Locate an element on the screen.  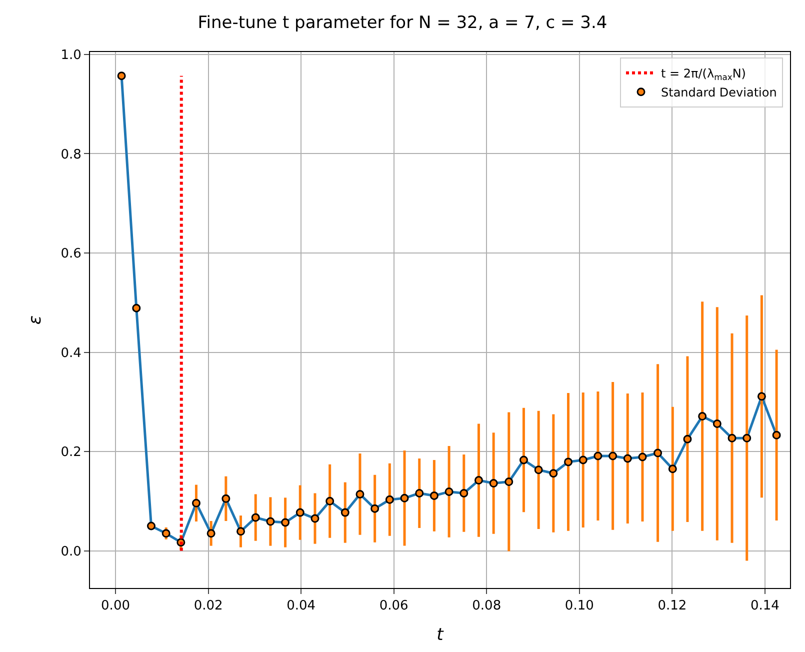
x-tick-label: 0.14 is located at coordinates (765, 606).